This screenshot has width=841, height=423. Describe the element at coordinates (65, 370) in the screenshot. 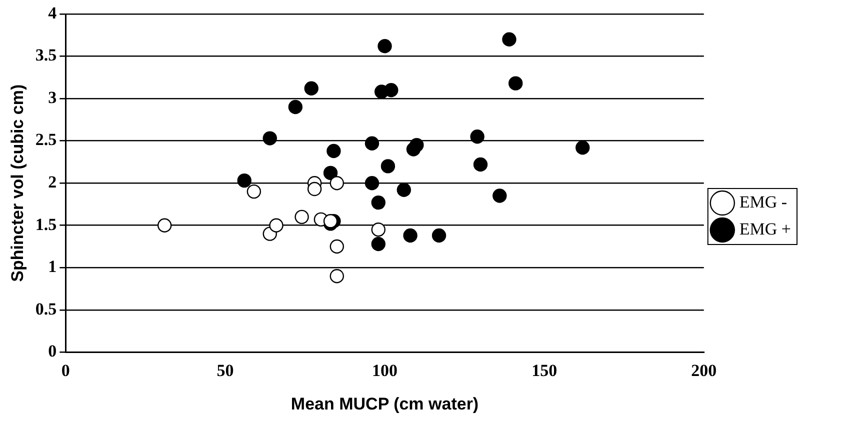

I see `x-tick-label: 0` at that location.